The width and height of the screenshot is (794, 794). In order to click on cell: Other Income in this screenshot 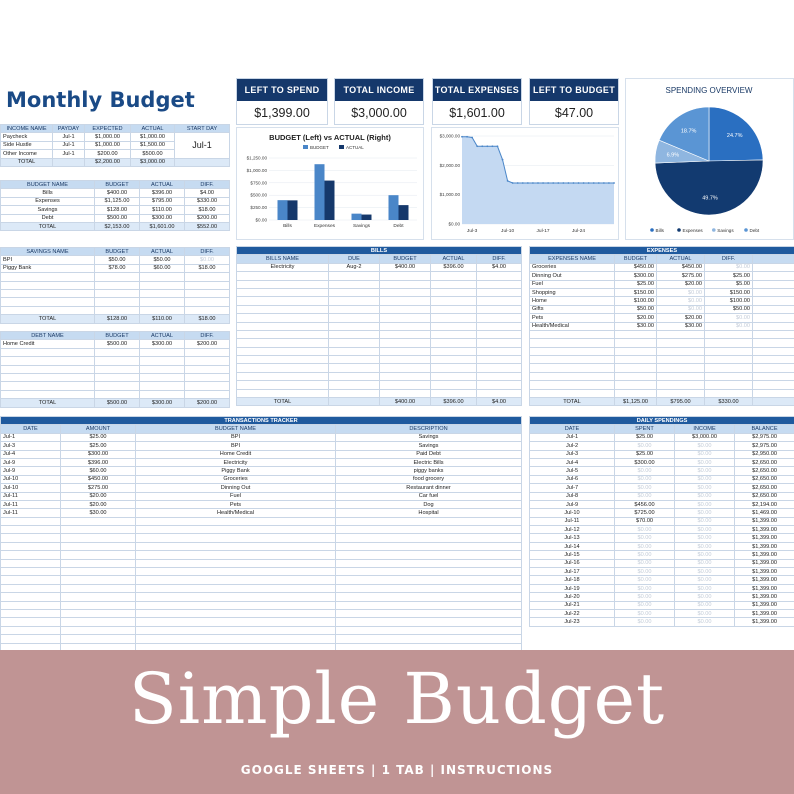, I will do `click(26, 154)`.